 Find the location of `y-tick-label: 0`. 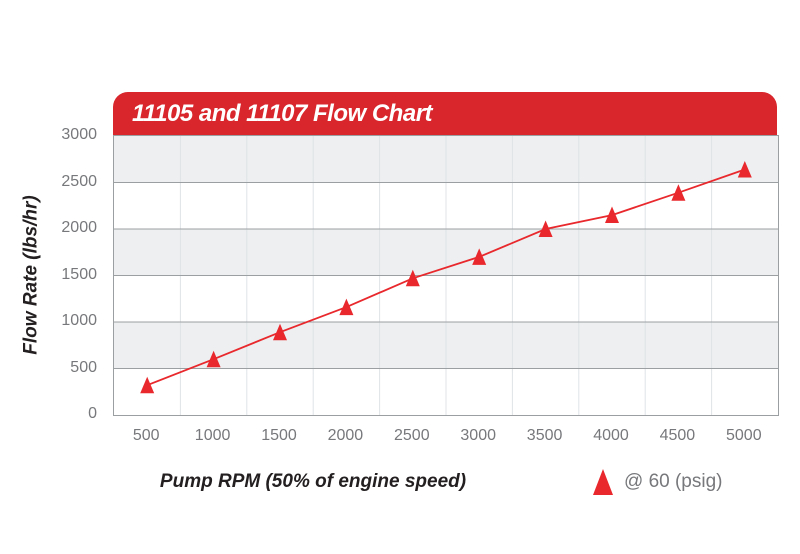

y-tick-label: 0 is located at coordinates (92, 413).